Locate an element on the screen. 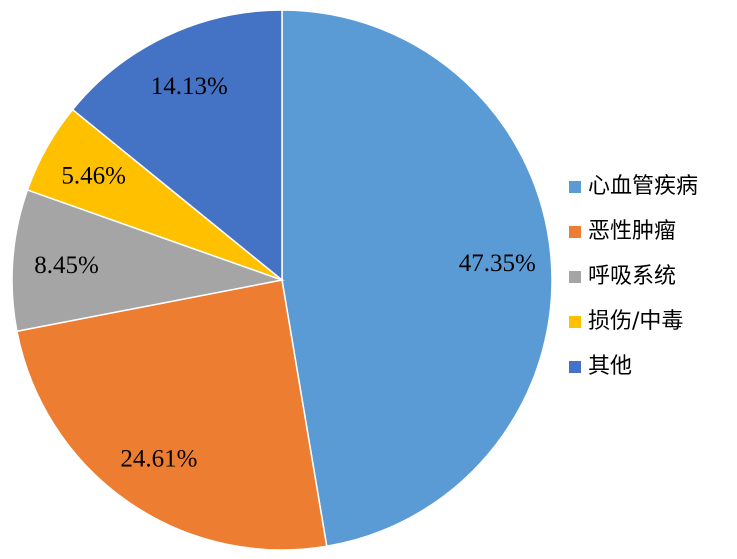 The height and width of the screenshot is (559, 737). data-label: 24.61% is located at coordinates (158, 458).